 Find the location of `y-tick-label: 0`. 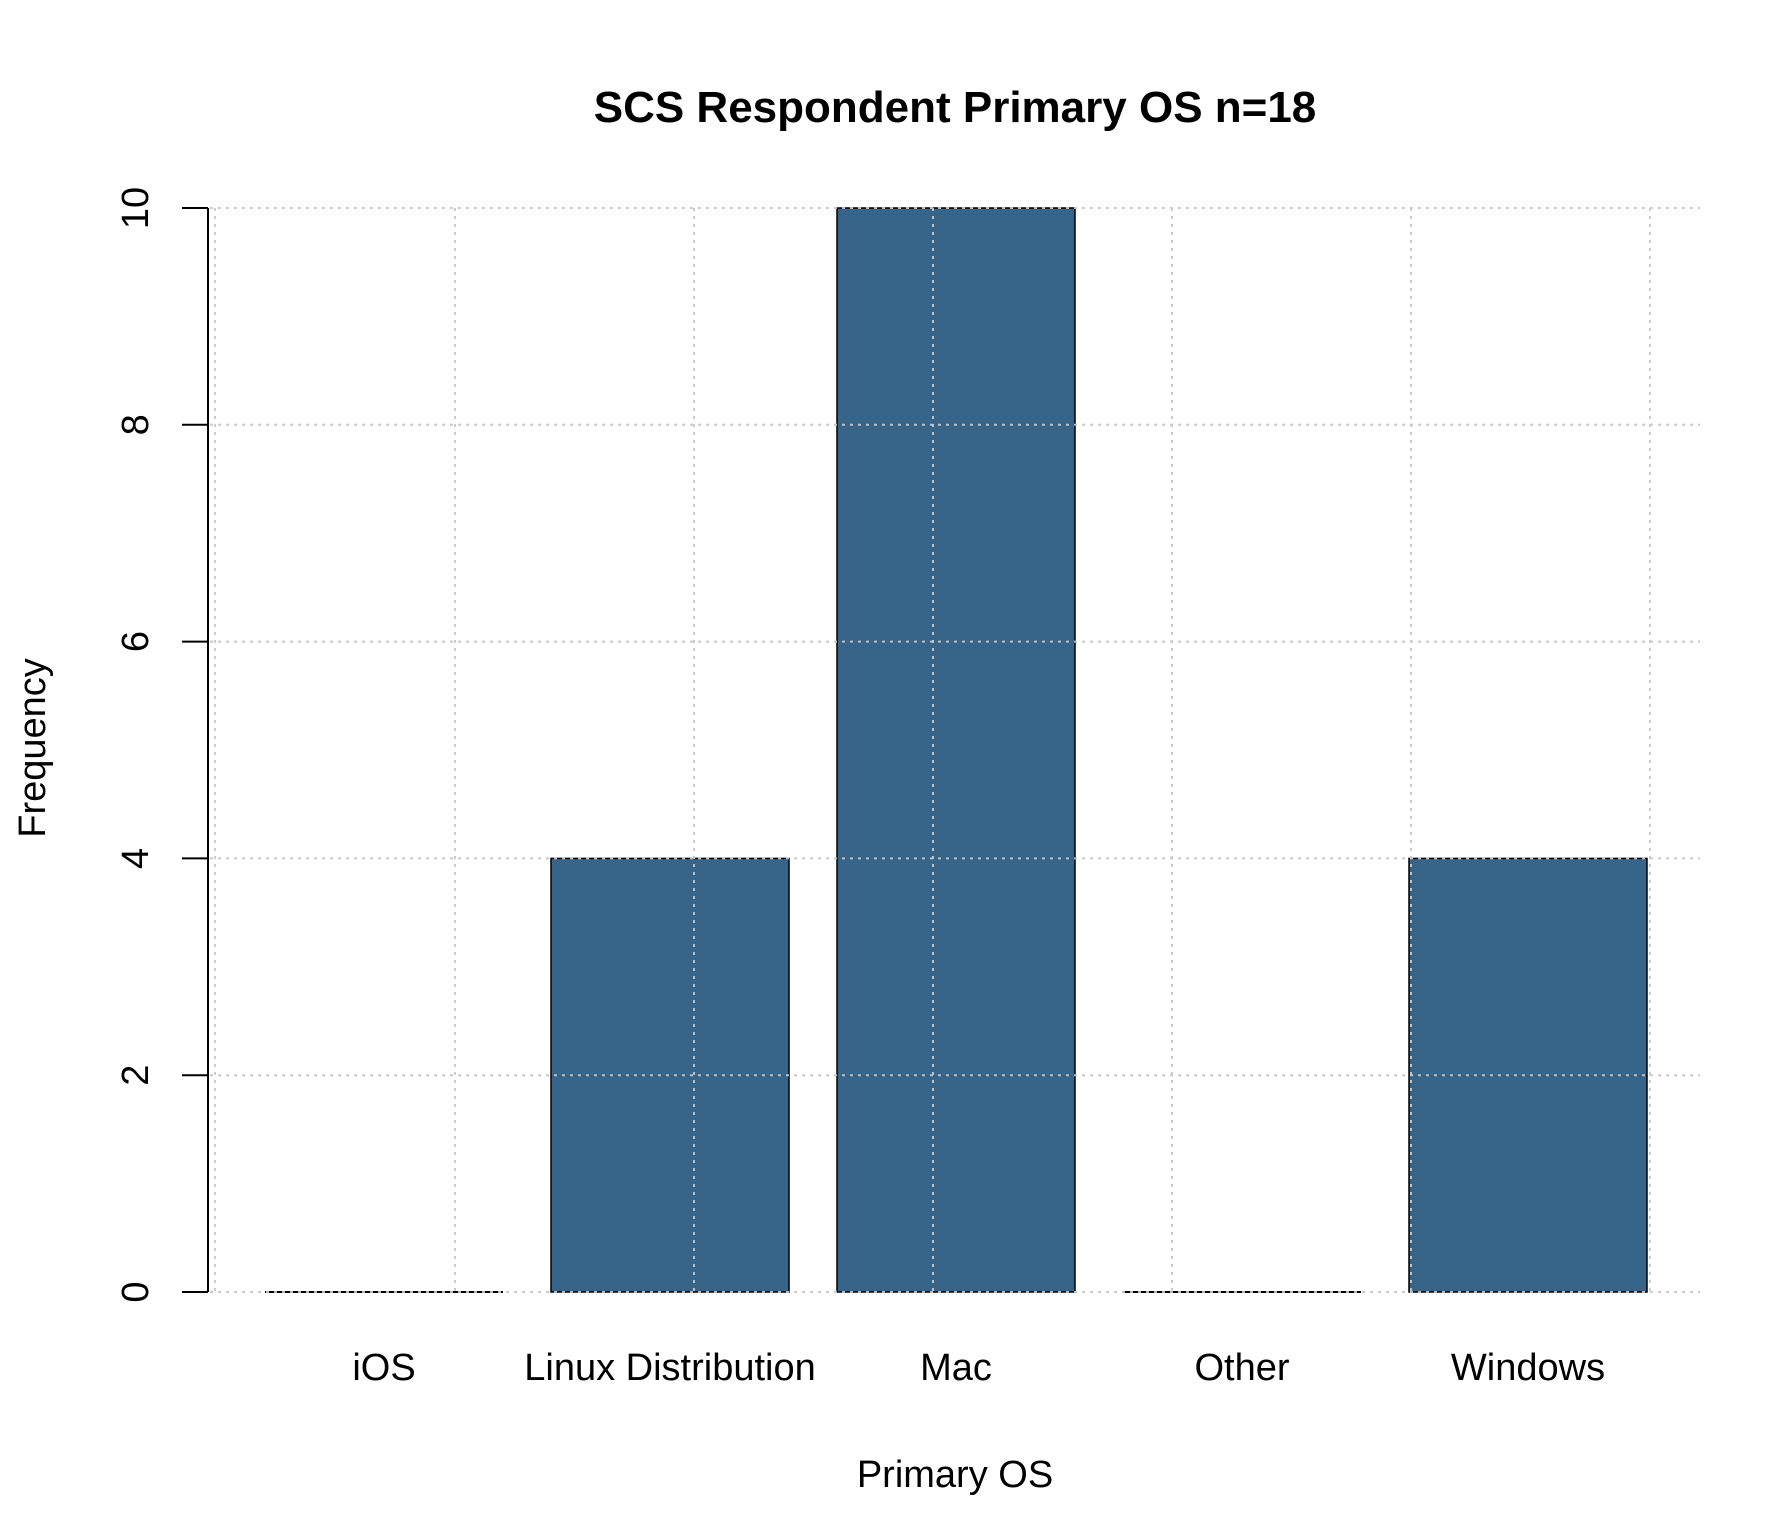

y-tick-label: 0 is located at coordinates (136, 1291).